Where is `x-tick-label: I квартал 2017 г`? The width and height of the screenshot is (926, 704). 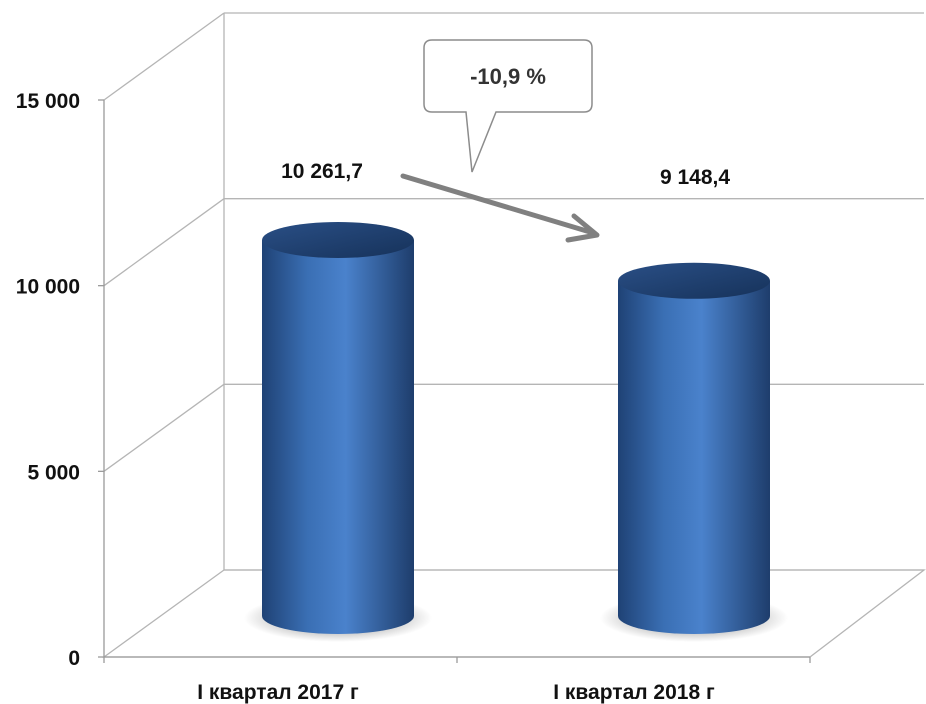
x-tick-label: I квартал 2017 г is located at coordinates (278, 692).